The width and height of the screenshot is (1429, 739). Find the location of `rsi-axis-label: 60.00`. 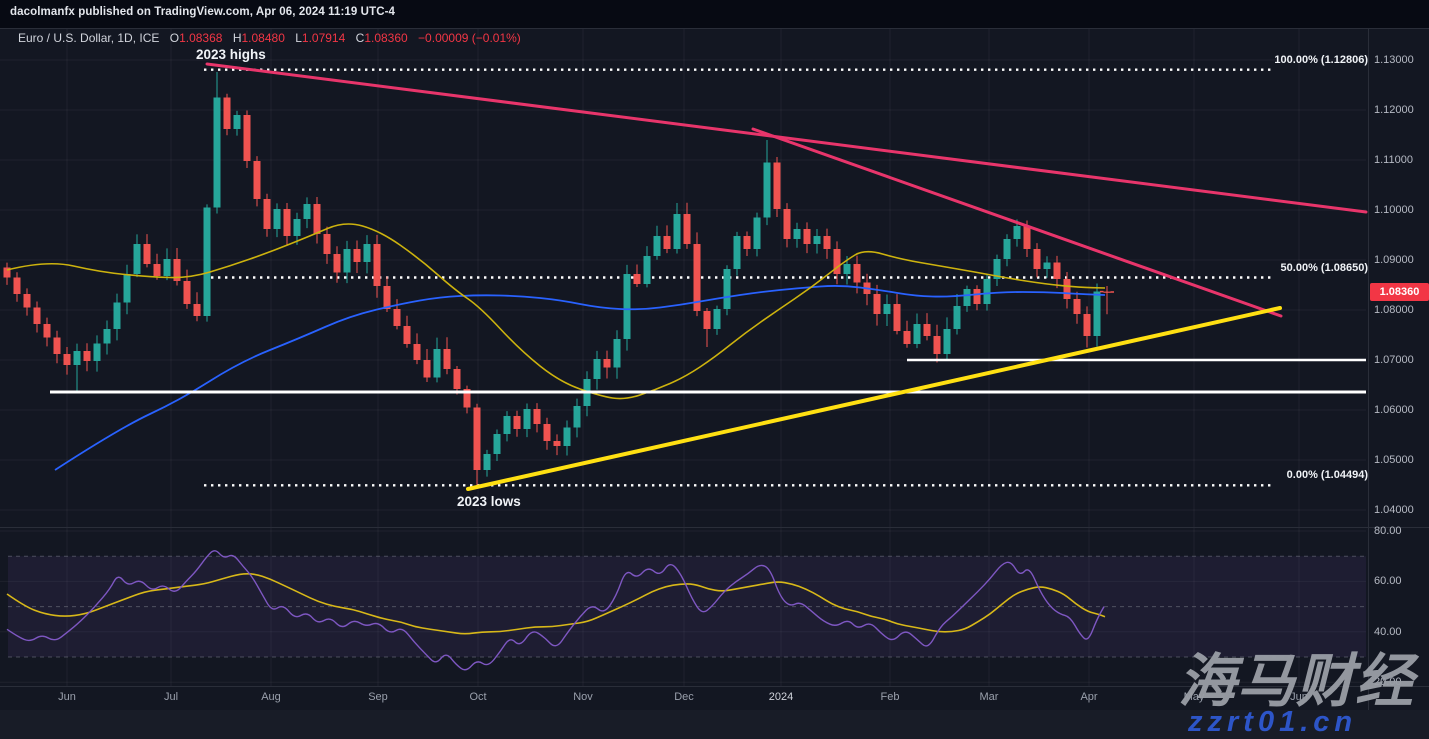

rsi-axis-label: 60.00 is located at coordinates (1388, 581).